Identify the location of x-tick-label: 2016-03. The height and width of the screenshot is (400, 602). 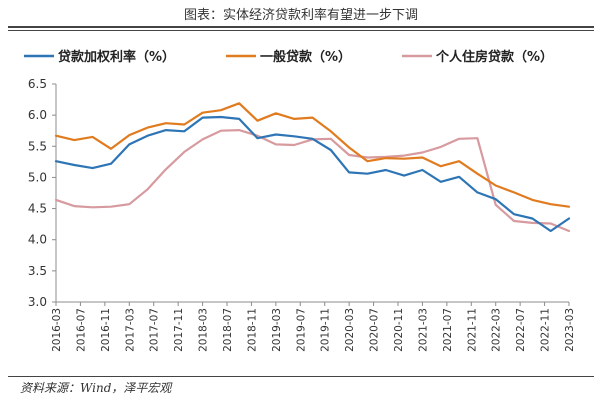
(57, 330).